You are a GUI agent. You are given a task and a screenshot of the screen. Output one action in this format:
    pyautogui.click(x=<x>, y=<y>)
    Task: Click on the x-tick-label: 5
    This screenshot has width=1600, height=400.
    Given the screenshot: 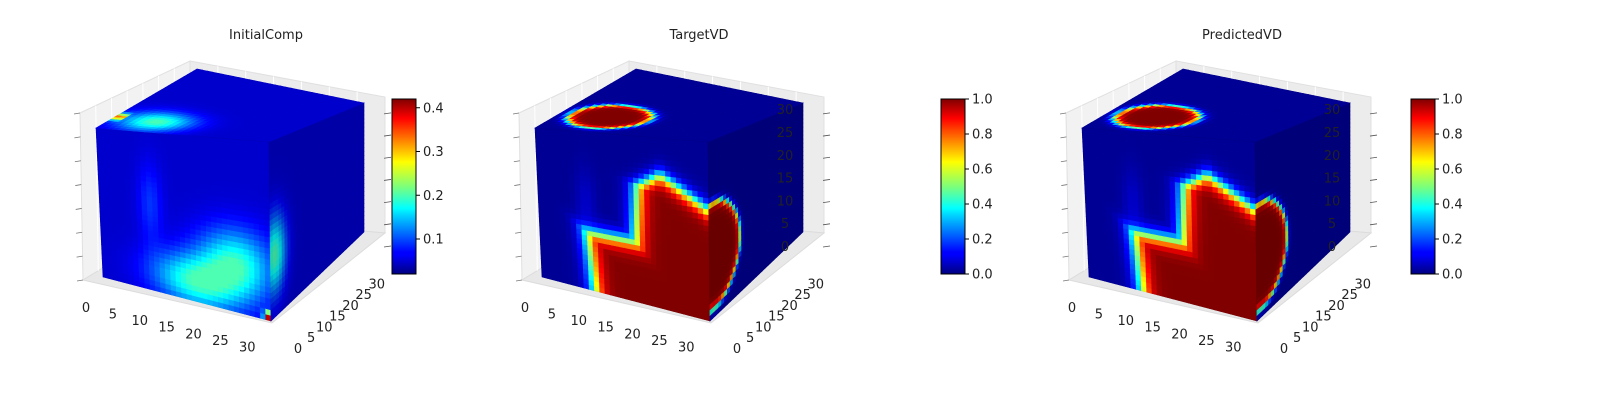 What is the action you would take?
    pyautogui.click(x=113, y=315)
    